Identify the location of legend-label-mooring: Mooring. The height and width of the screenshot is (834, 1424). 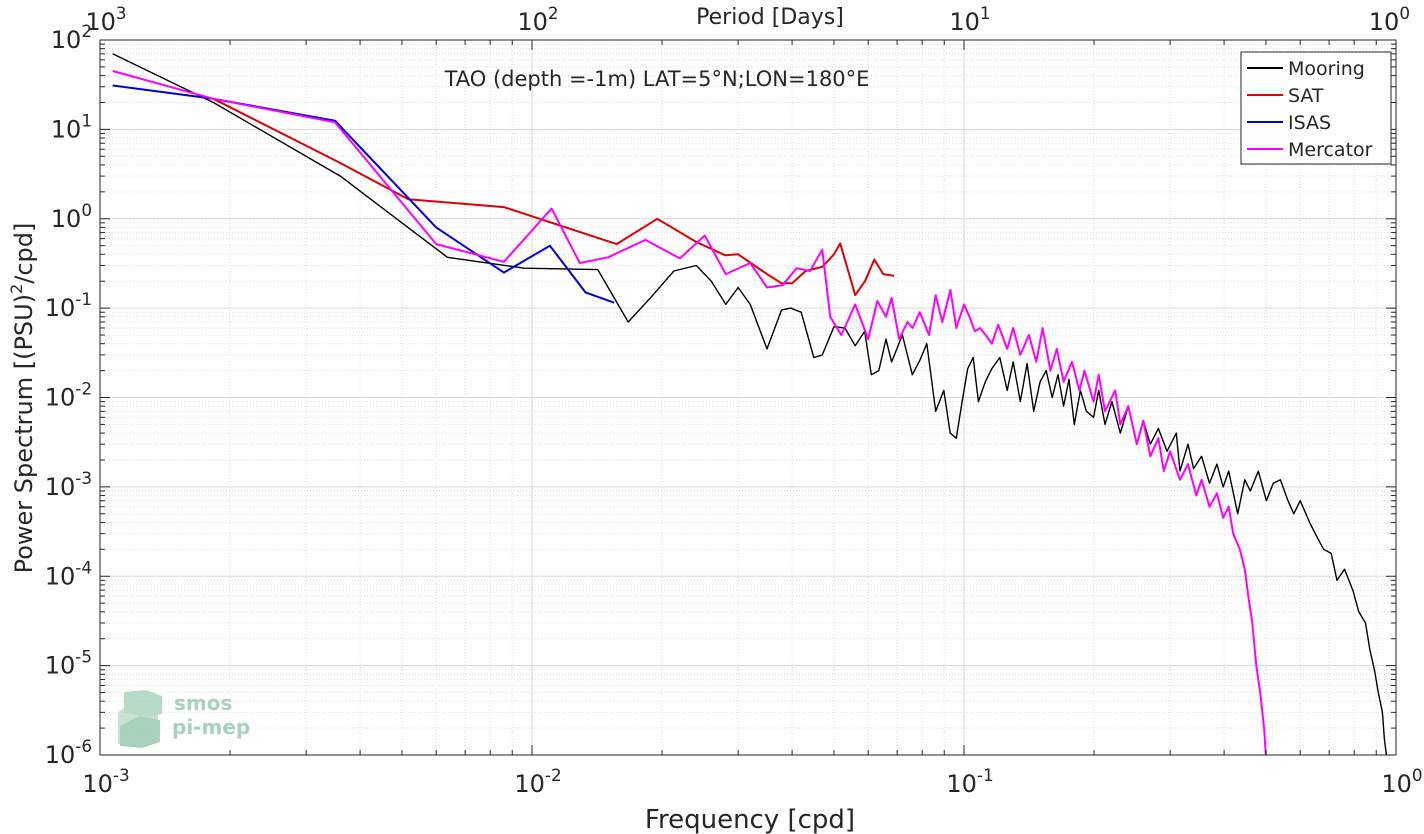
(1326, 69).